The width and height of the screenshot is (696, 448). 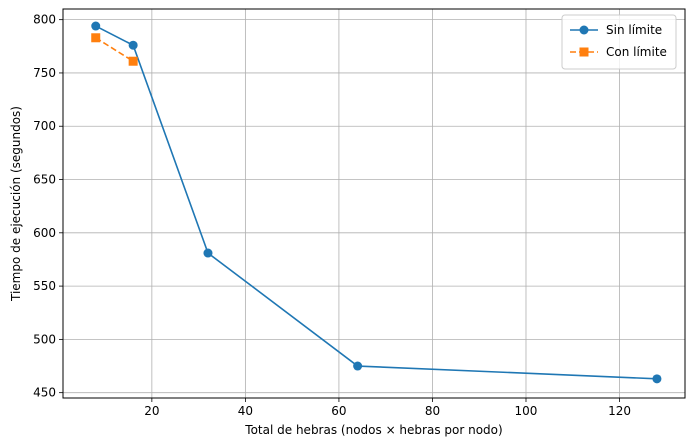 I want to click on legend-label: Sin límite, so click(x=634, y=30).